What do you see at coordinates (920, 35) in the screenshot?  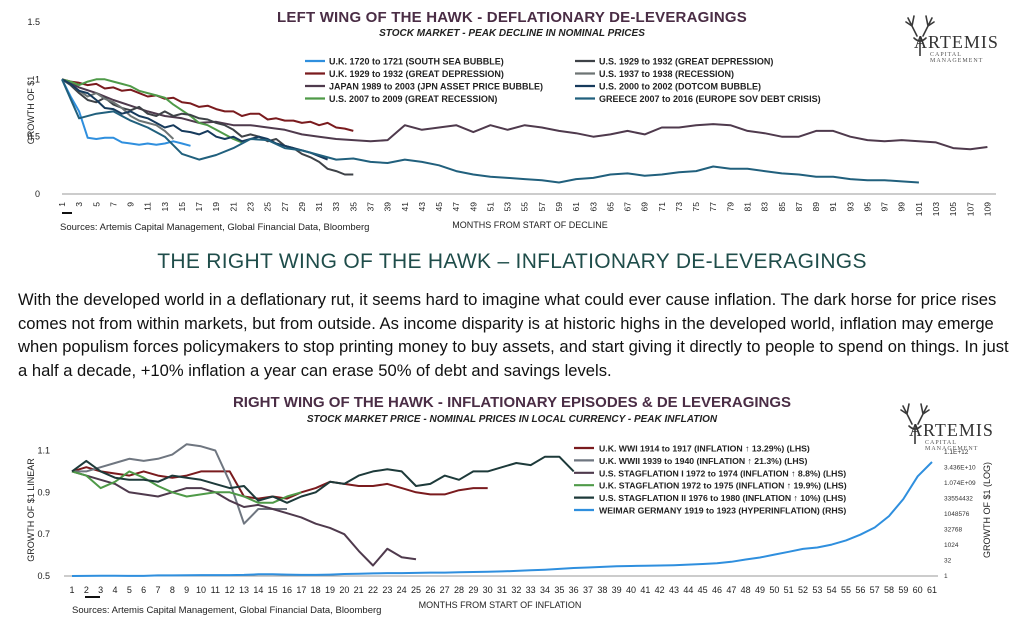 I see `stag-icon` at bounding box center [920, 35].